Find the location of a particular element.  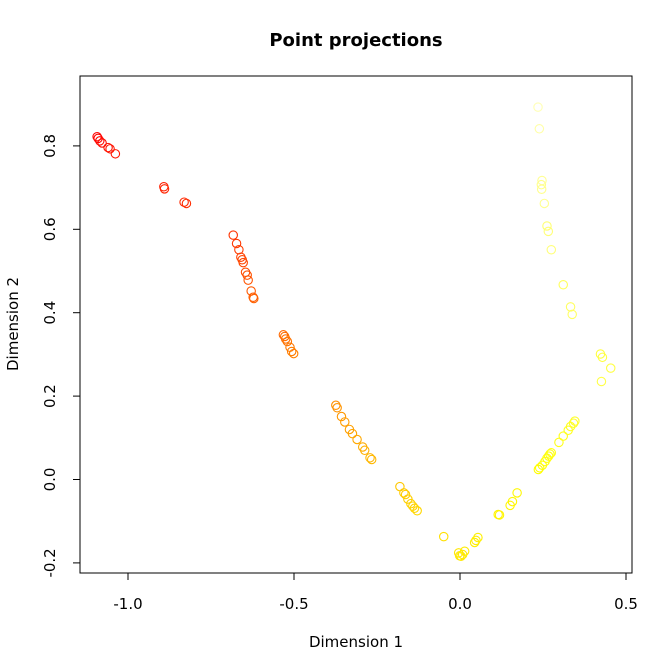

x-tick-label: 0.5 is located at coordinates (626, 604).